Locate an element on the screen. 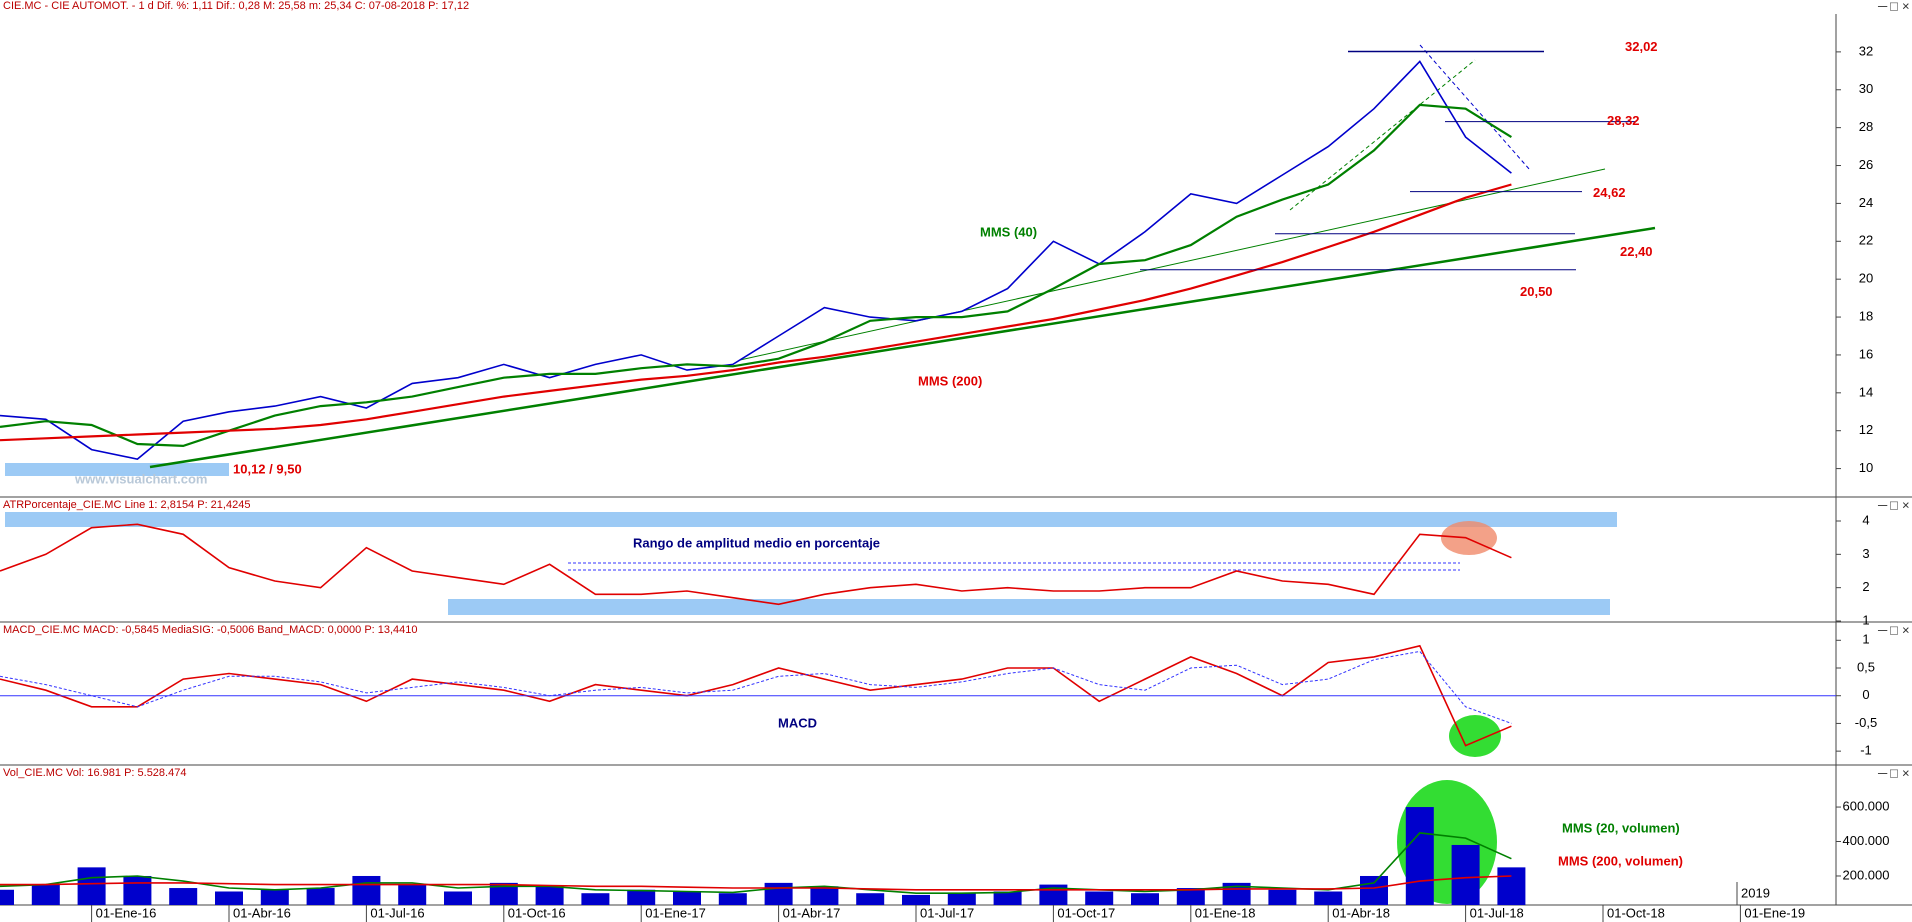 The height and width of the screenshot is (922, 1912). y-tick-label: -0,5 is located at coordinates (1866, 722).